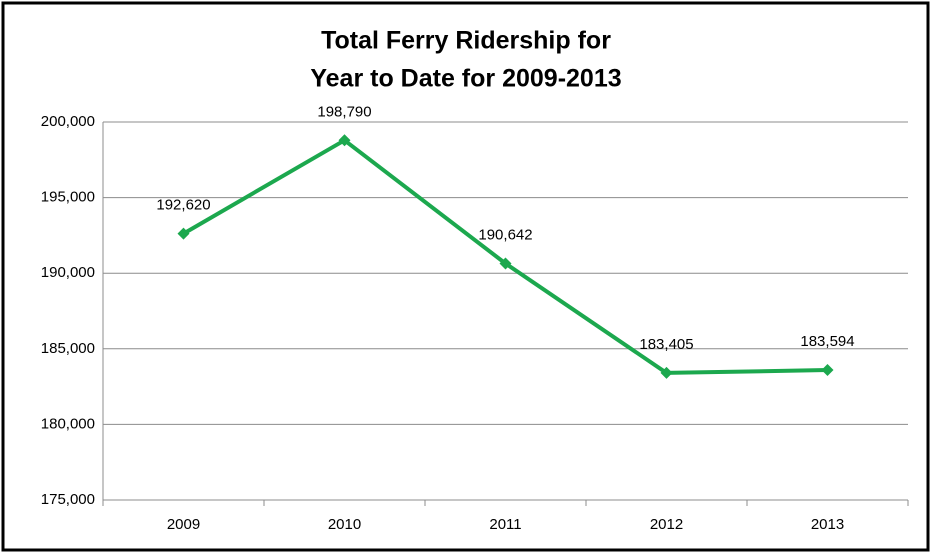 This screenshot has height=553, width=931. I want to click on y-tick-label: 185,000, so click(68, 348).